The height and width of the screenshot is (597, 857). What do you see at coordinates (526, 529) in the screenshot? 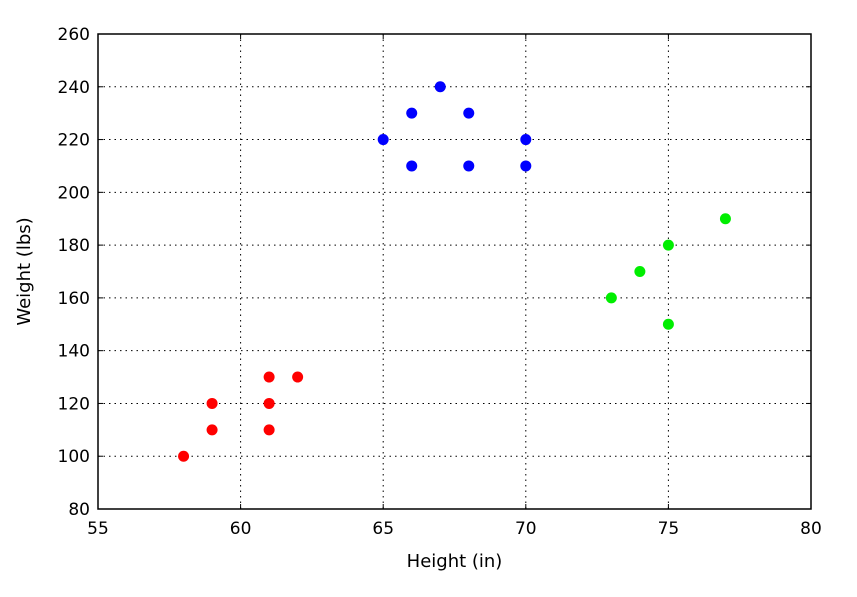
I see `x-tick-label: 70` at bounding box center [526, 529].